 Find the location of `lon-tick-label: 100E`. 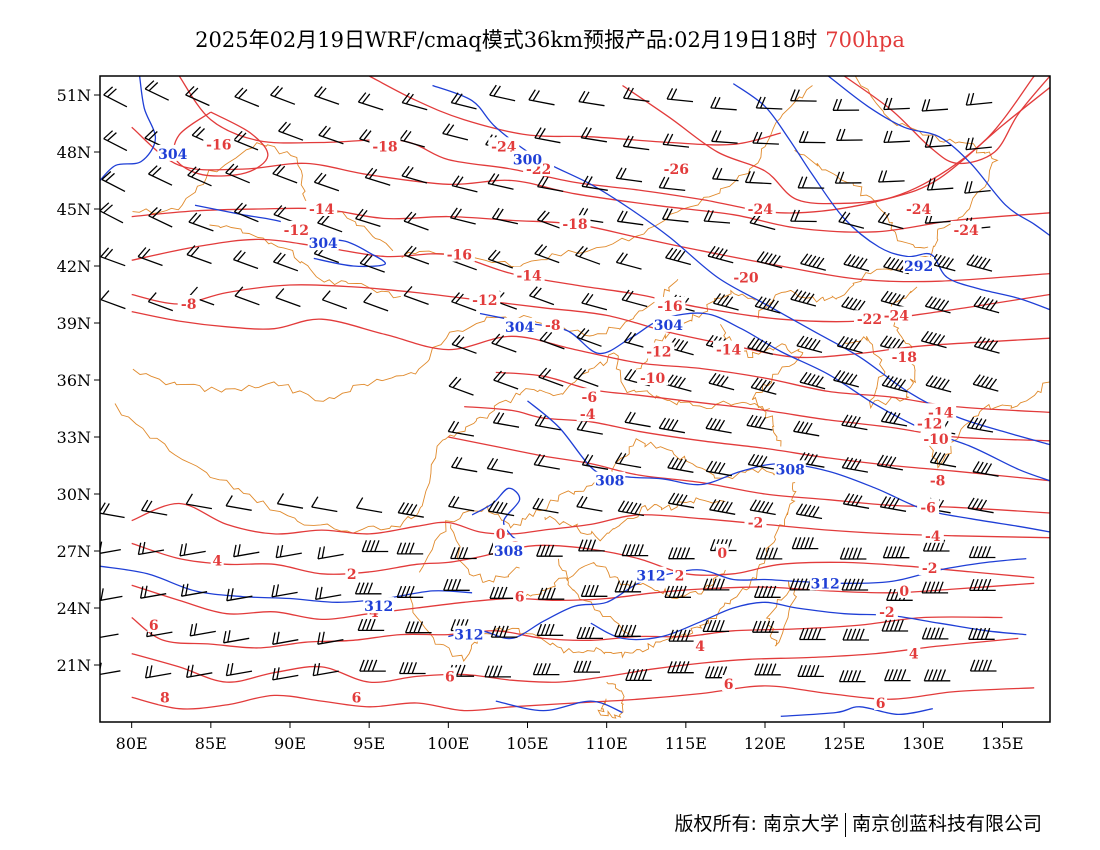

lon-tick-label: 100E is located at coordinates (448, 743).